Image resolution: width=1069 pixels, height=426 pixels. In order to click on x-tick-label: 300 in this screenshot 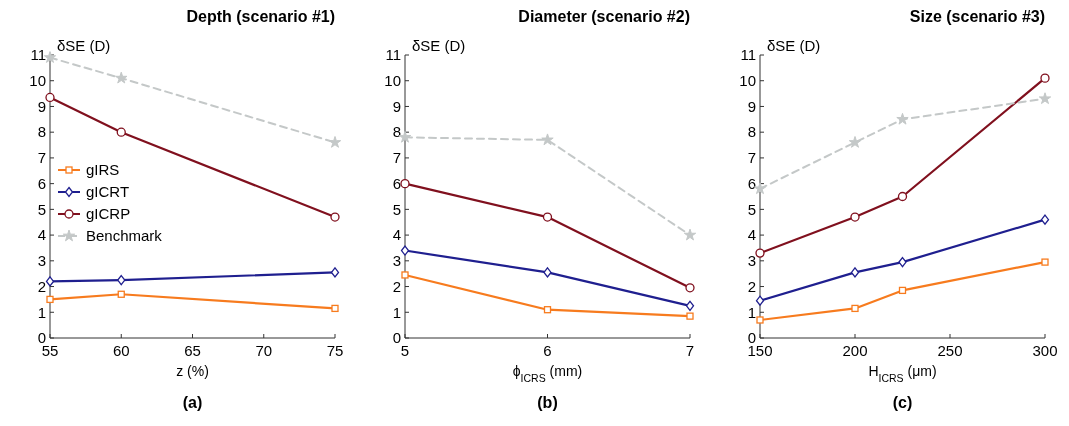, I will do `click(1045, 350)`.